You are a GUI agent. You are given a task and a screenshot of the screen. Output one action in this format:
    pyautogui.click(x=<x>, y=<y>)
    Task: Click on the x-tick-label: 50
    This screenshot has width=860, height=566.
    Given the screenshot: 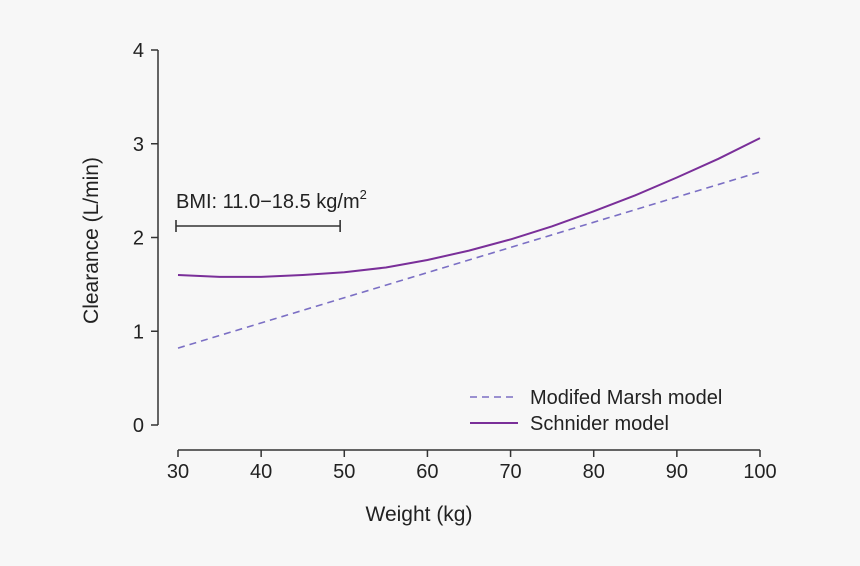 What is the action you would take?
    pyautogui.click(x=344, y=472)
    